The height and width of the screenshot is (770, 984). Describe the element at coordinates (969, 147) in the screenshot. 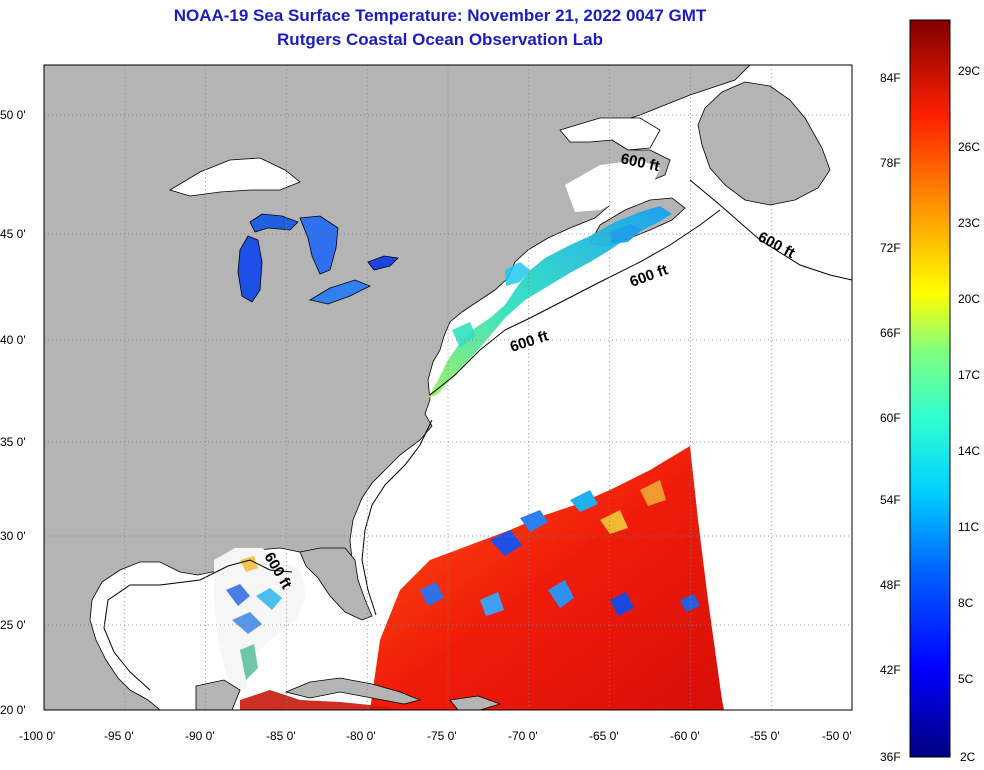

I see `celsius-label: 26C` at that location.